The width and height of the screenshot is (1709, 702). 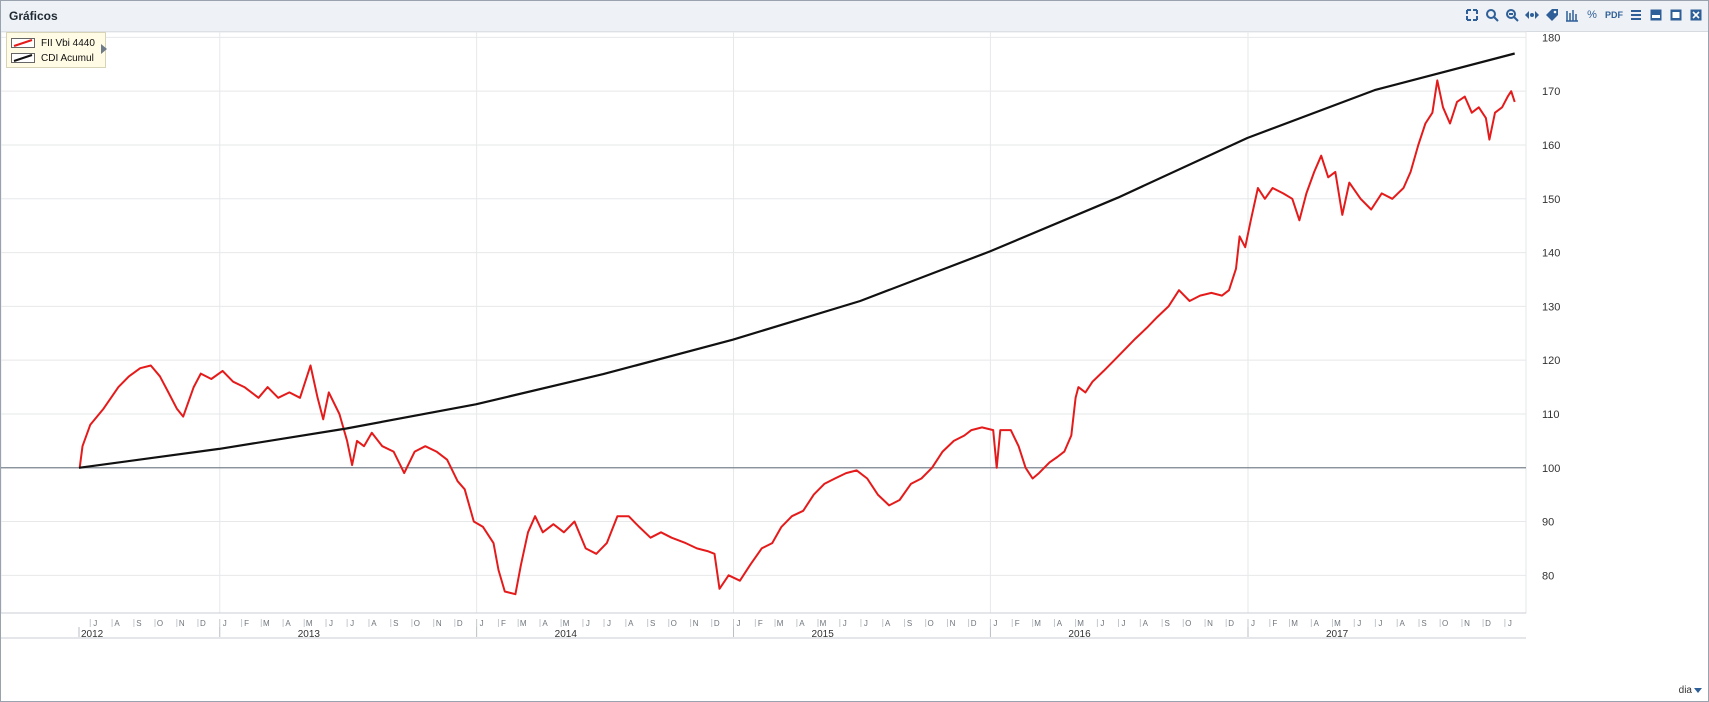 What do you see at coordinates (1551, 307) in the screenshot?
I see `y-tick-label: 130` at bounding box center [1551, 307].